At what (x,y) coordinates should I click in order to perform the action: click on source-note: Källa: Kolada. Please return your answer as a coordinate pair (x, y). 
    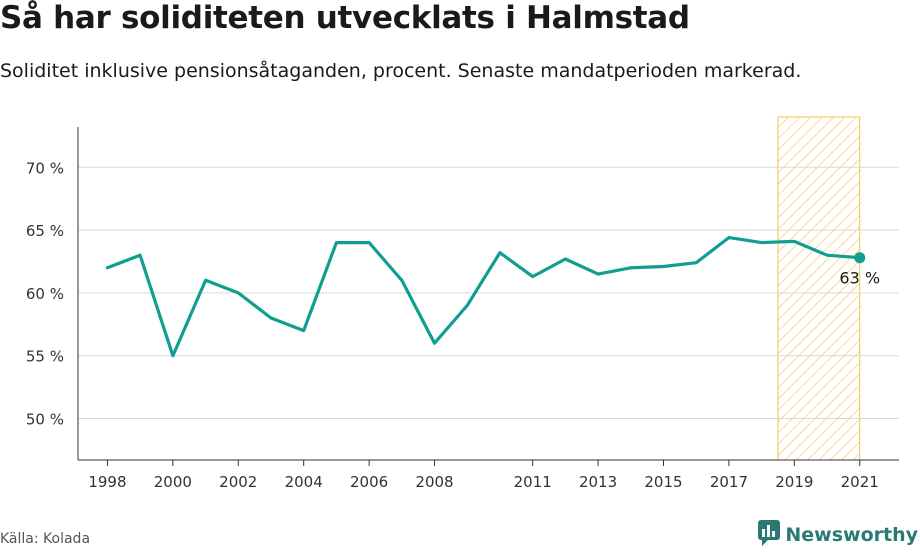
    Looking at the image, I should click on (45, 539).